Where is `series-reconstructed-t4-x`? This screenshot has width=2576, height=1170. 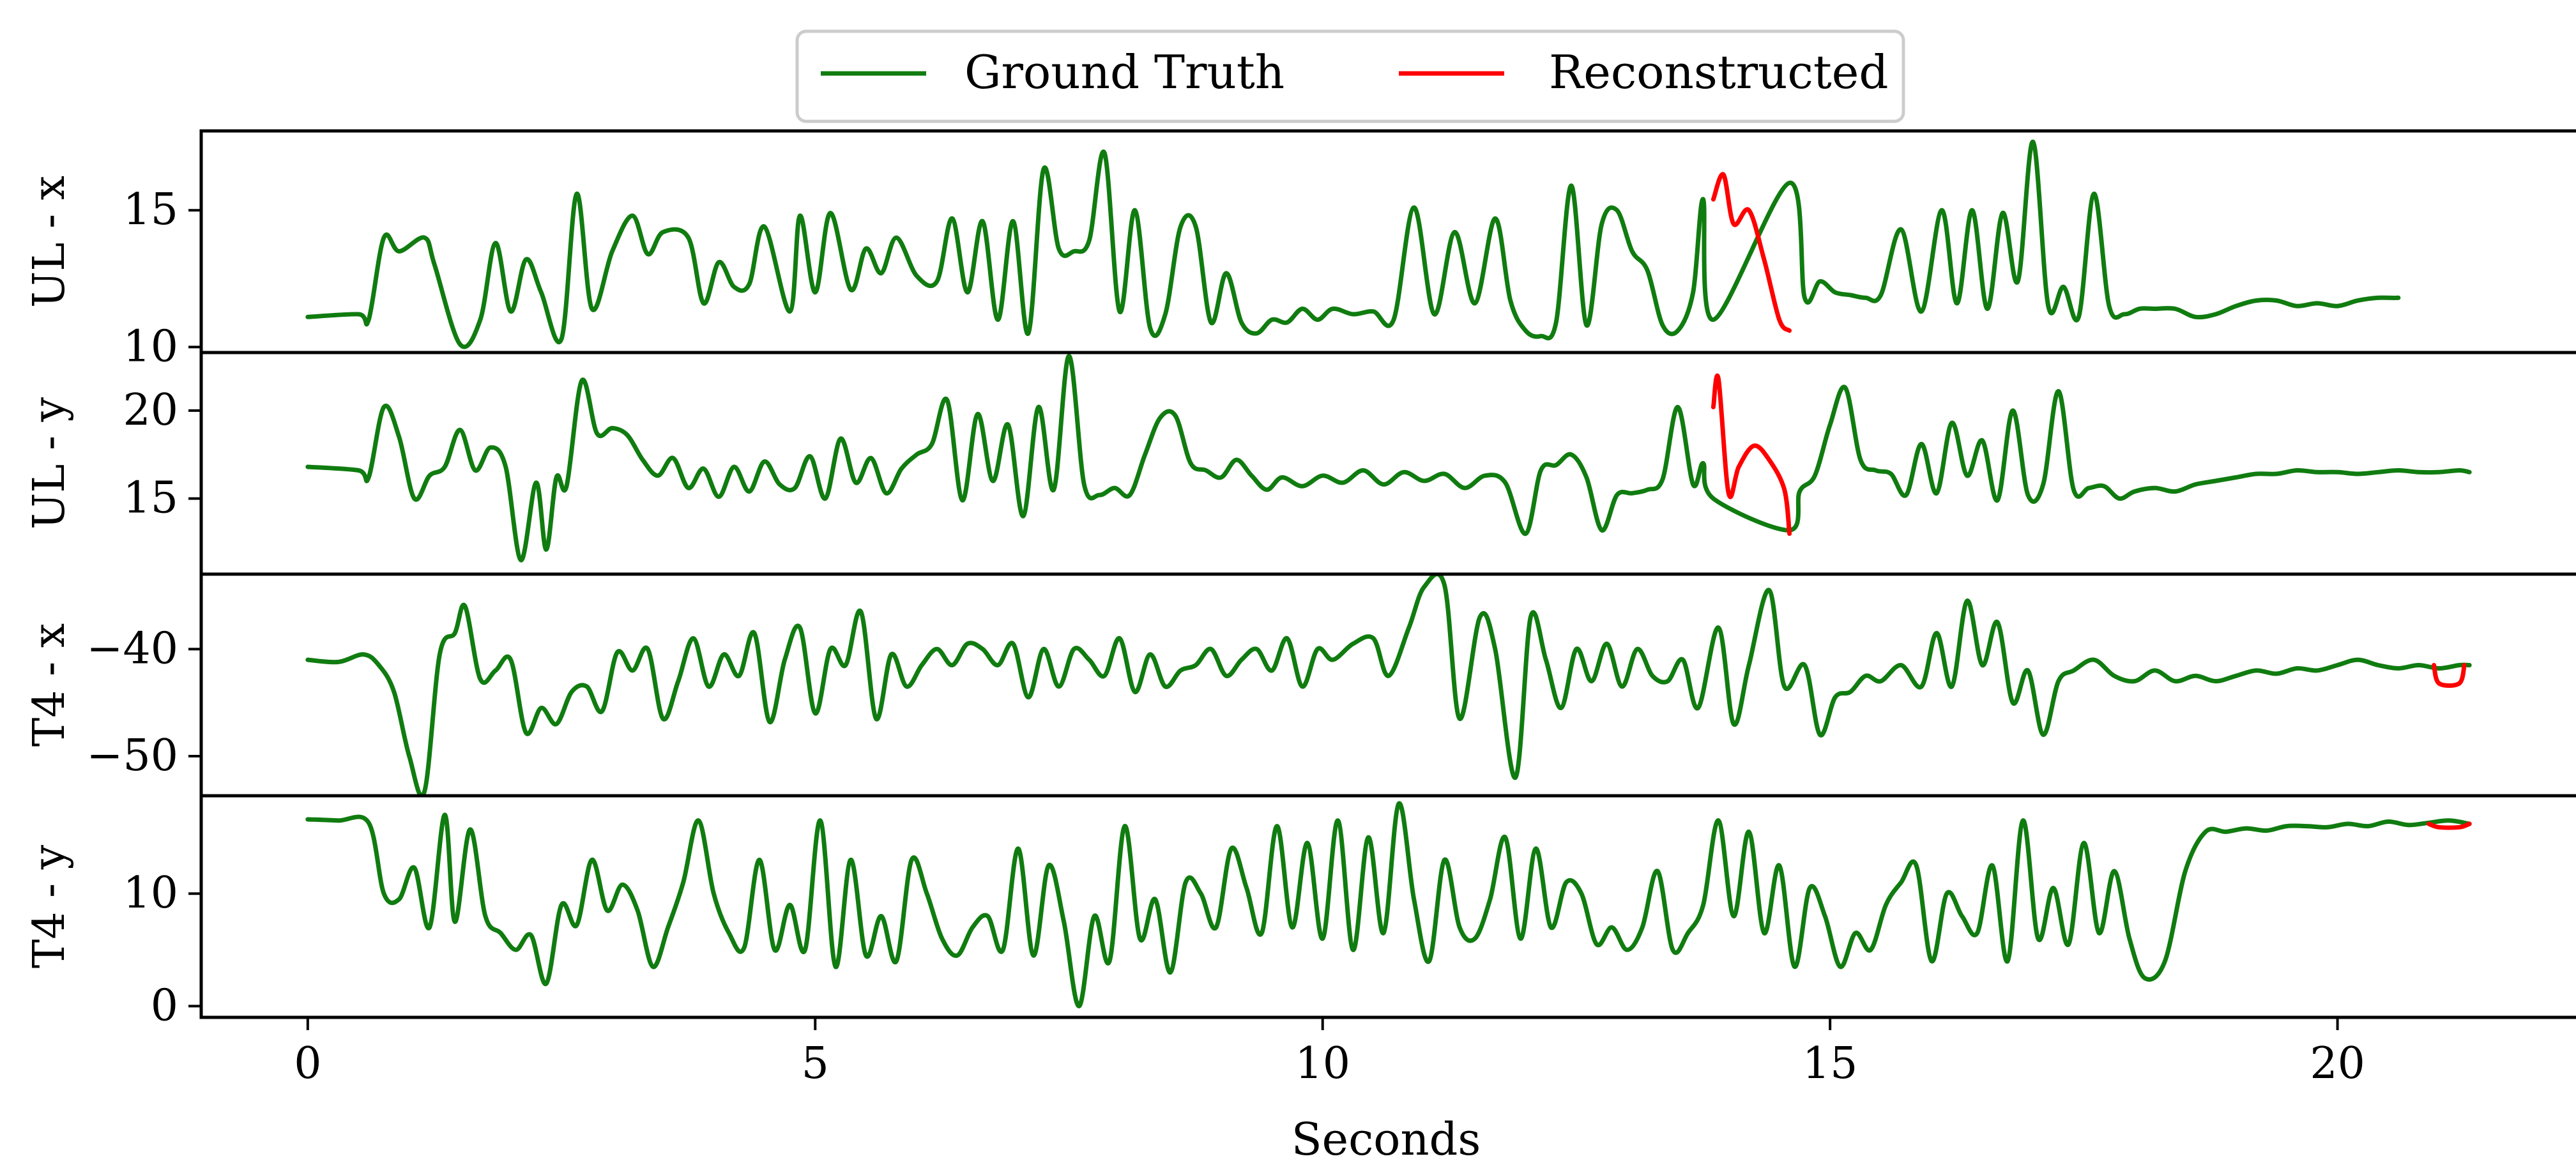
series-reconstructed-t4-x is located at coordinates (2449, 675).